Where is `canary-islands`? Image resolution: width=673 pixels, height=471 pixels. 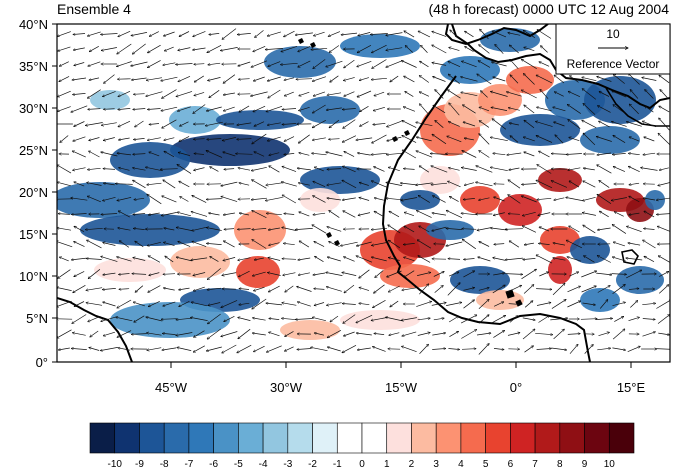
canary-islands is located at coordinates (401, 136).